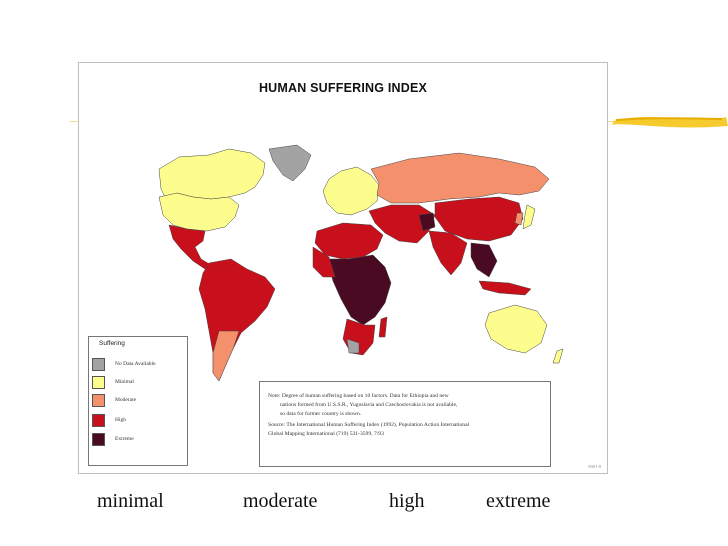 This screenshot has height=546, width=728. Describe the element at coordinates (343, 88) in the screenshot. I see `map-title: HUMAN SUFFERING INDEX` at that location.